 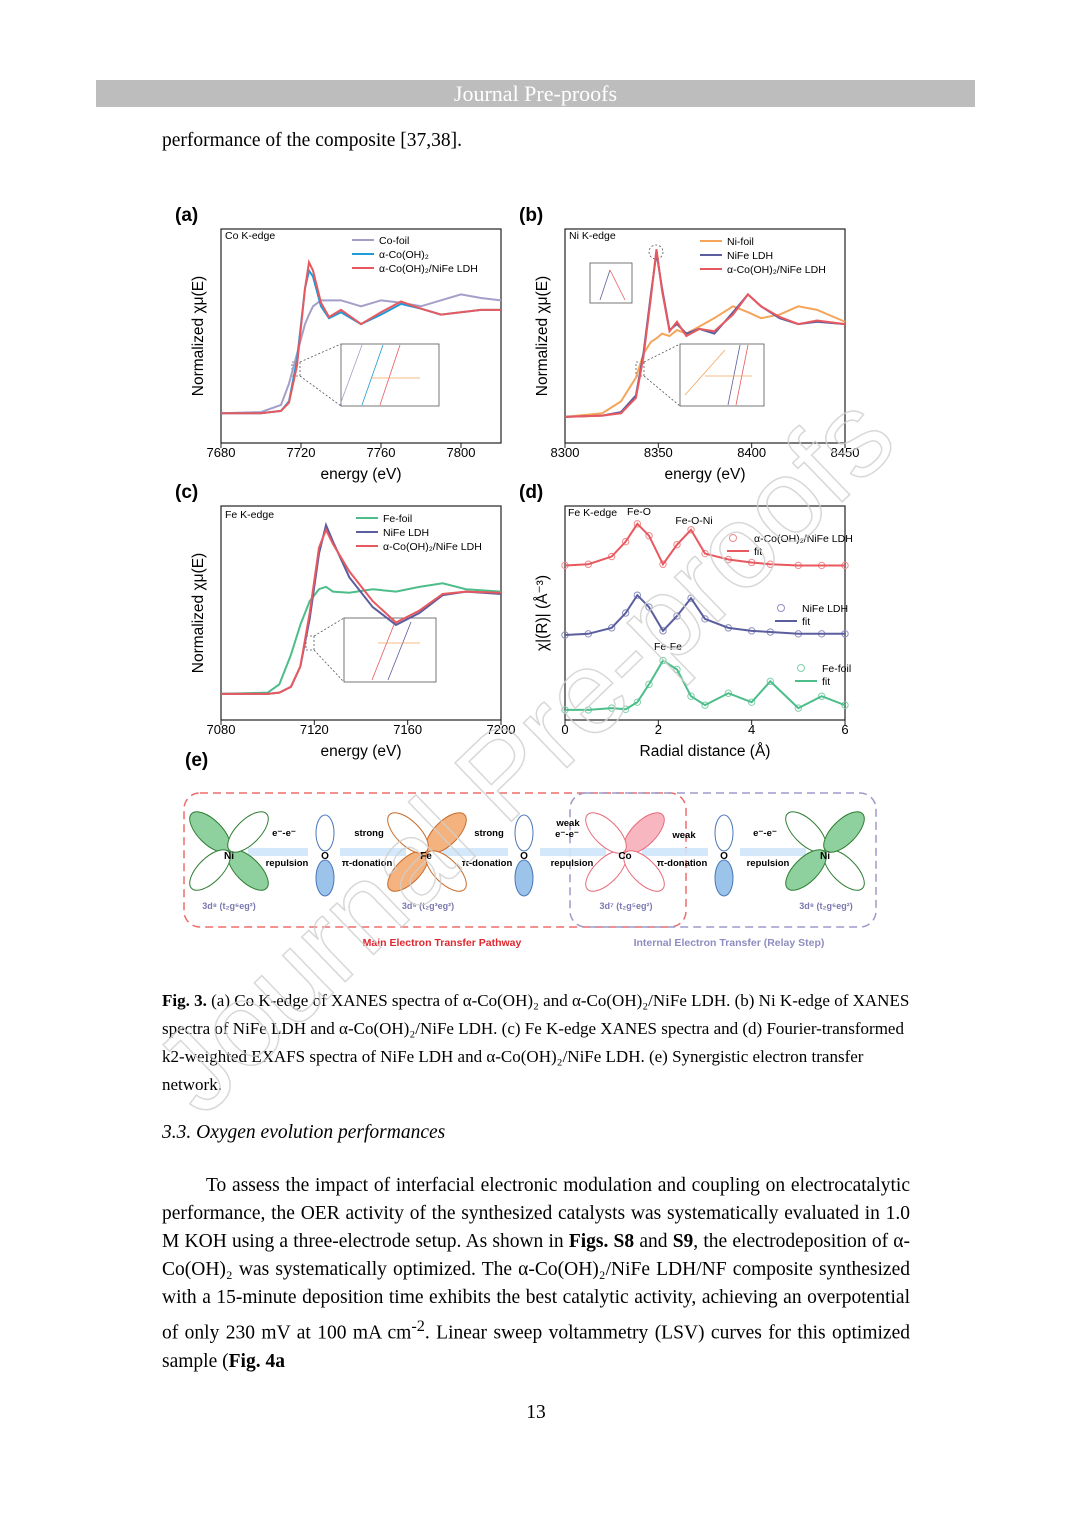 I want to click on atom-label: Fe, so click(x=426, y=856).